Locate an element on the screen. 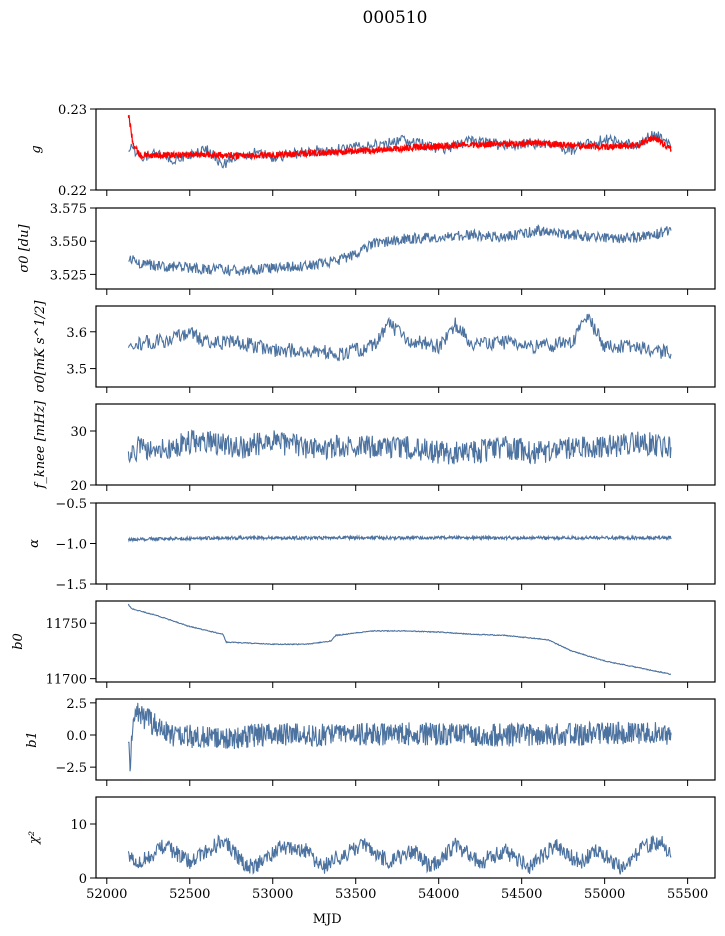  axes-frame-sigma0_mKs is located at coordinates (405, 346).